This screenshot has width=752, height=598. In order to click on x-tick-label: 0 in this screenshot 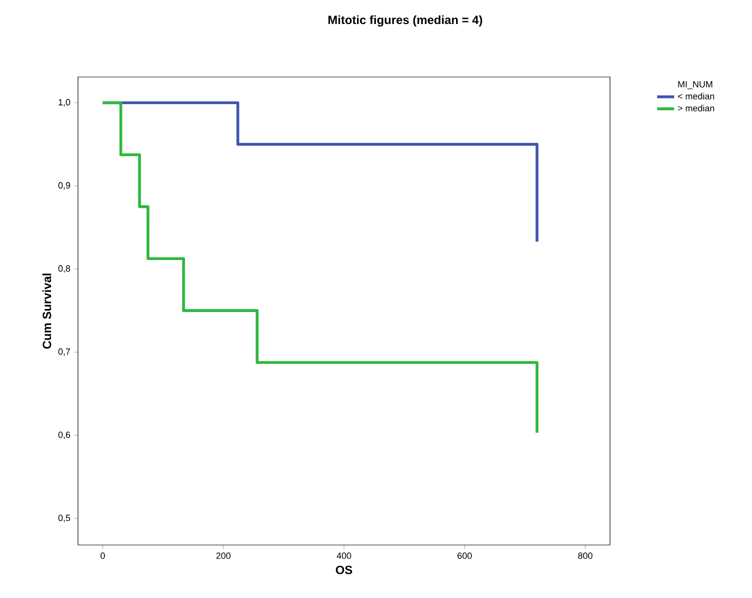, I will do `click(102, 555)`.